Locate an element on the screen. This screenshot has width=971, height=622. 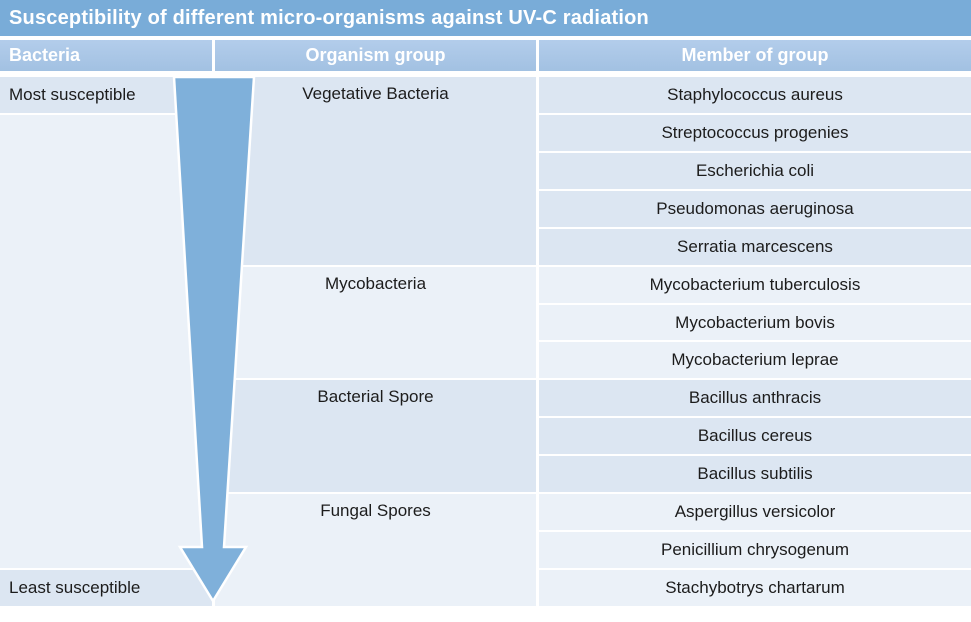
member-cell: Escherichia coli is located at coordinates (755, 170).